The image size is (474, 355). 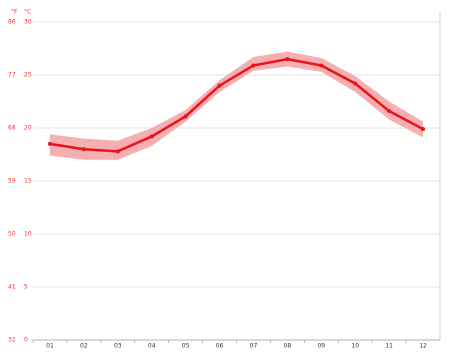 I want to click on y2-tick-label: 59, so click(x=12, y=181).